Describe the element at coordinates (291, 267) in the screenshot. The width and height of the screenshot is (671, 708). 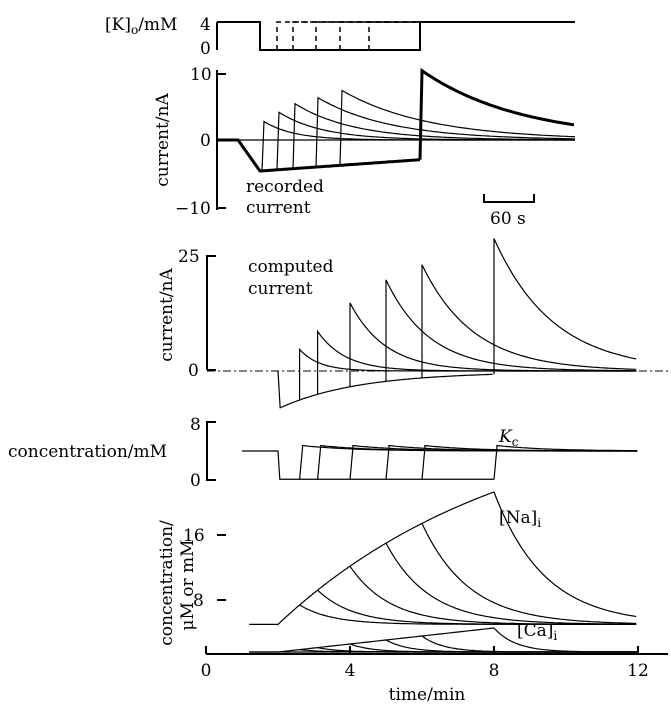
I see `computed-note: computed` at that location.